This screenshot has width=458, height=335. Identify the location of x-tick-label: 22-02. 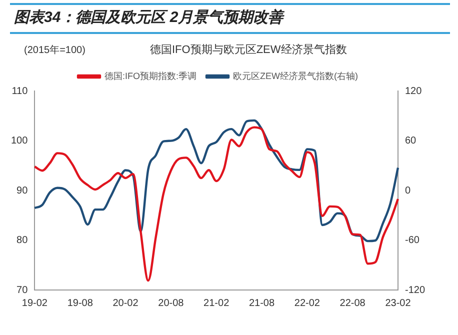
(307, 303).